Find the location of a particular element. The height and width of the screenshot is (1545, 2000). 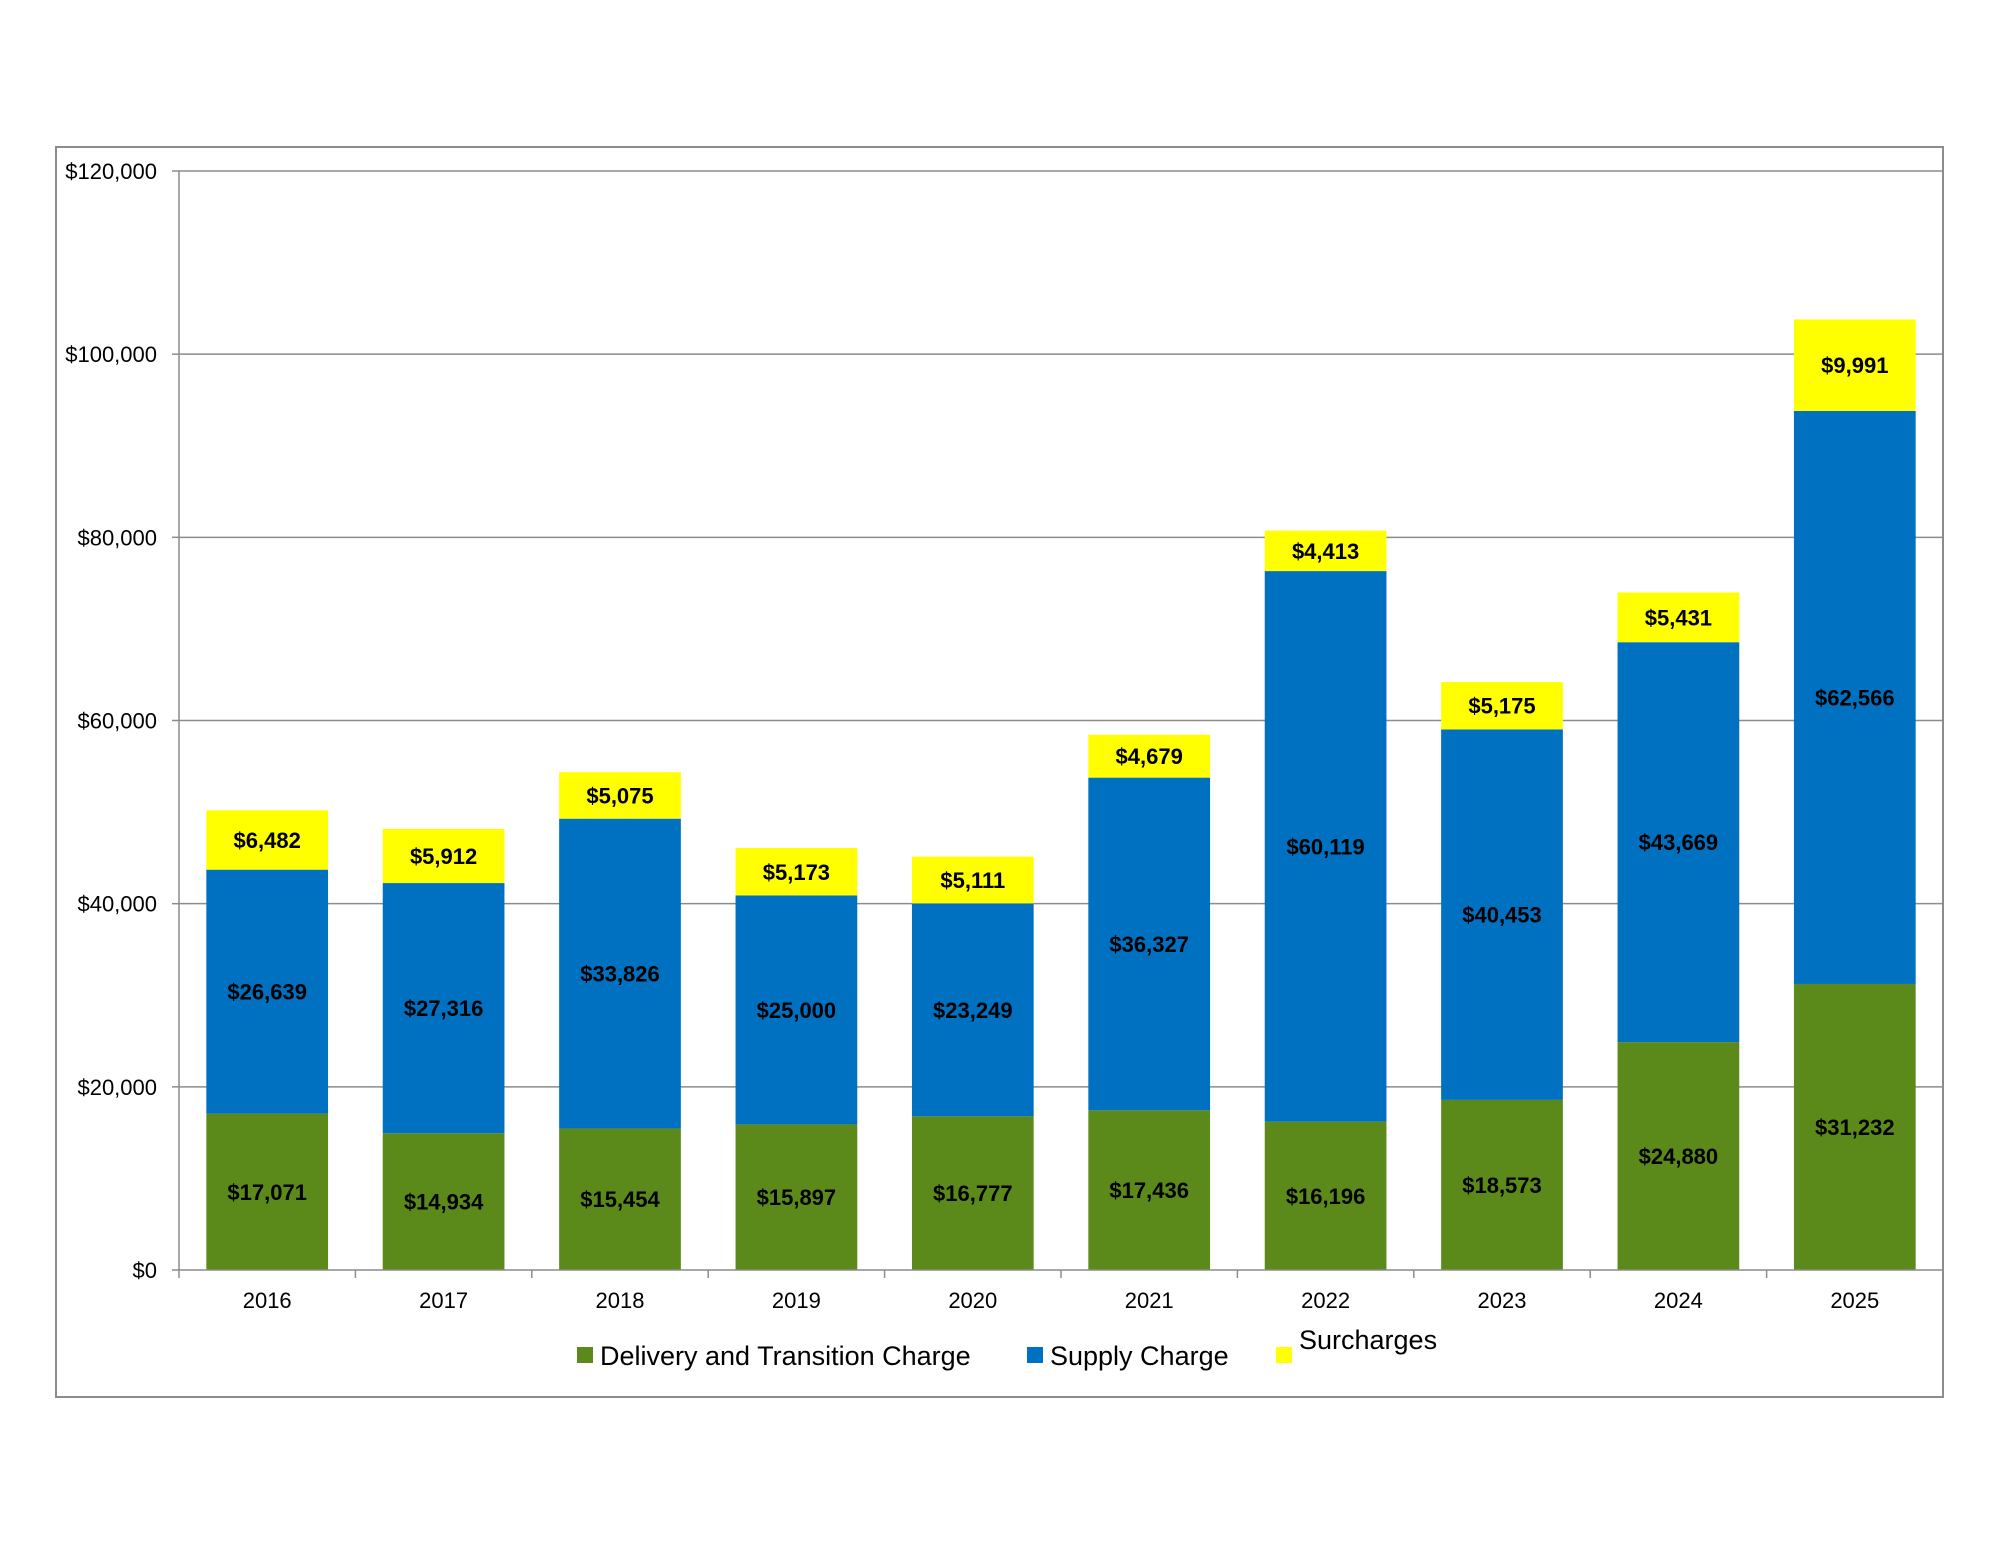

data-label: $24,880 is located at coordinates (1679, 1156).